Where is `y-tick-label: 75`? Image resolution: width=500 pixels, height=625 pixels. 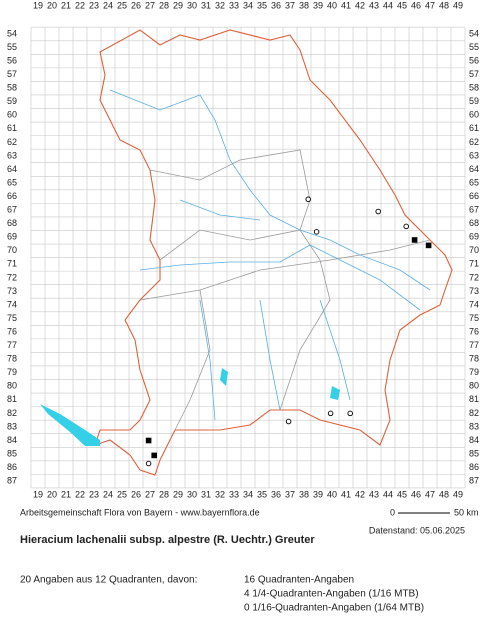
y-tick-label: 75 is located at coordinates (12, 318).